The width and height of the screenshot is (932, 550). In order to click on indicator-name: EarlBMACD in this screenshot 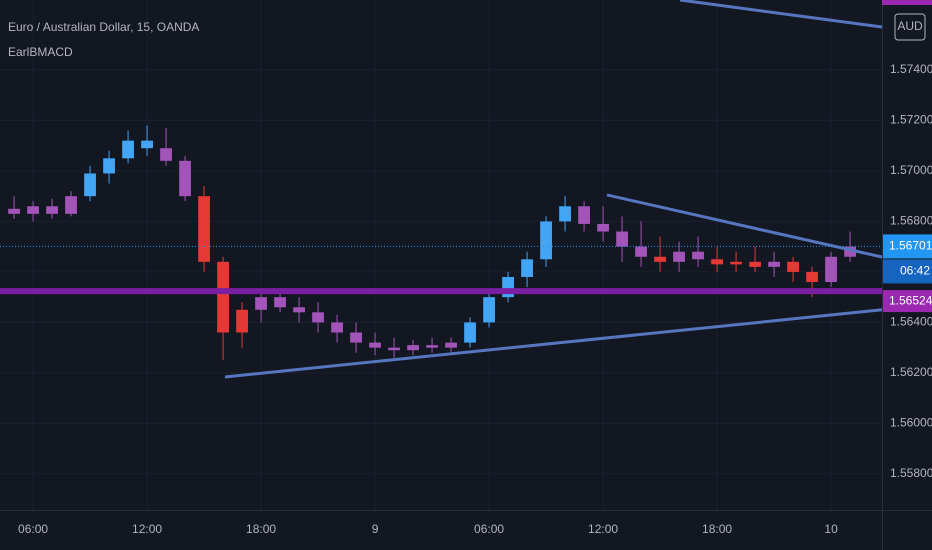, I will do `click(40, 52)`.